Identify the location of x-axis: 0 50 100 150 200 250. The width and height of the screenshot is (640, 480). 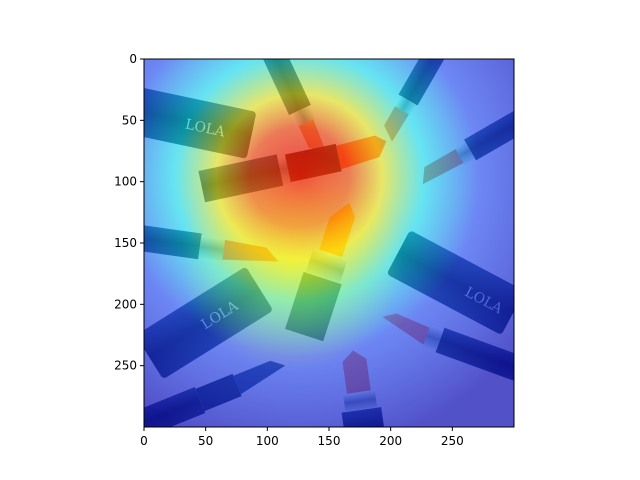
(302, 437).